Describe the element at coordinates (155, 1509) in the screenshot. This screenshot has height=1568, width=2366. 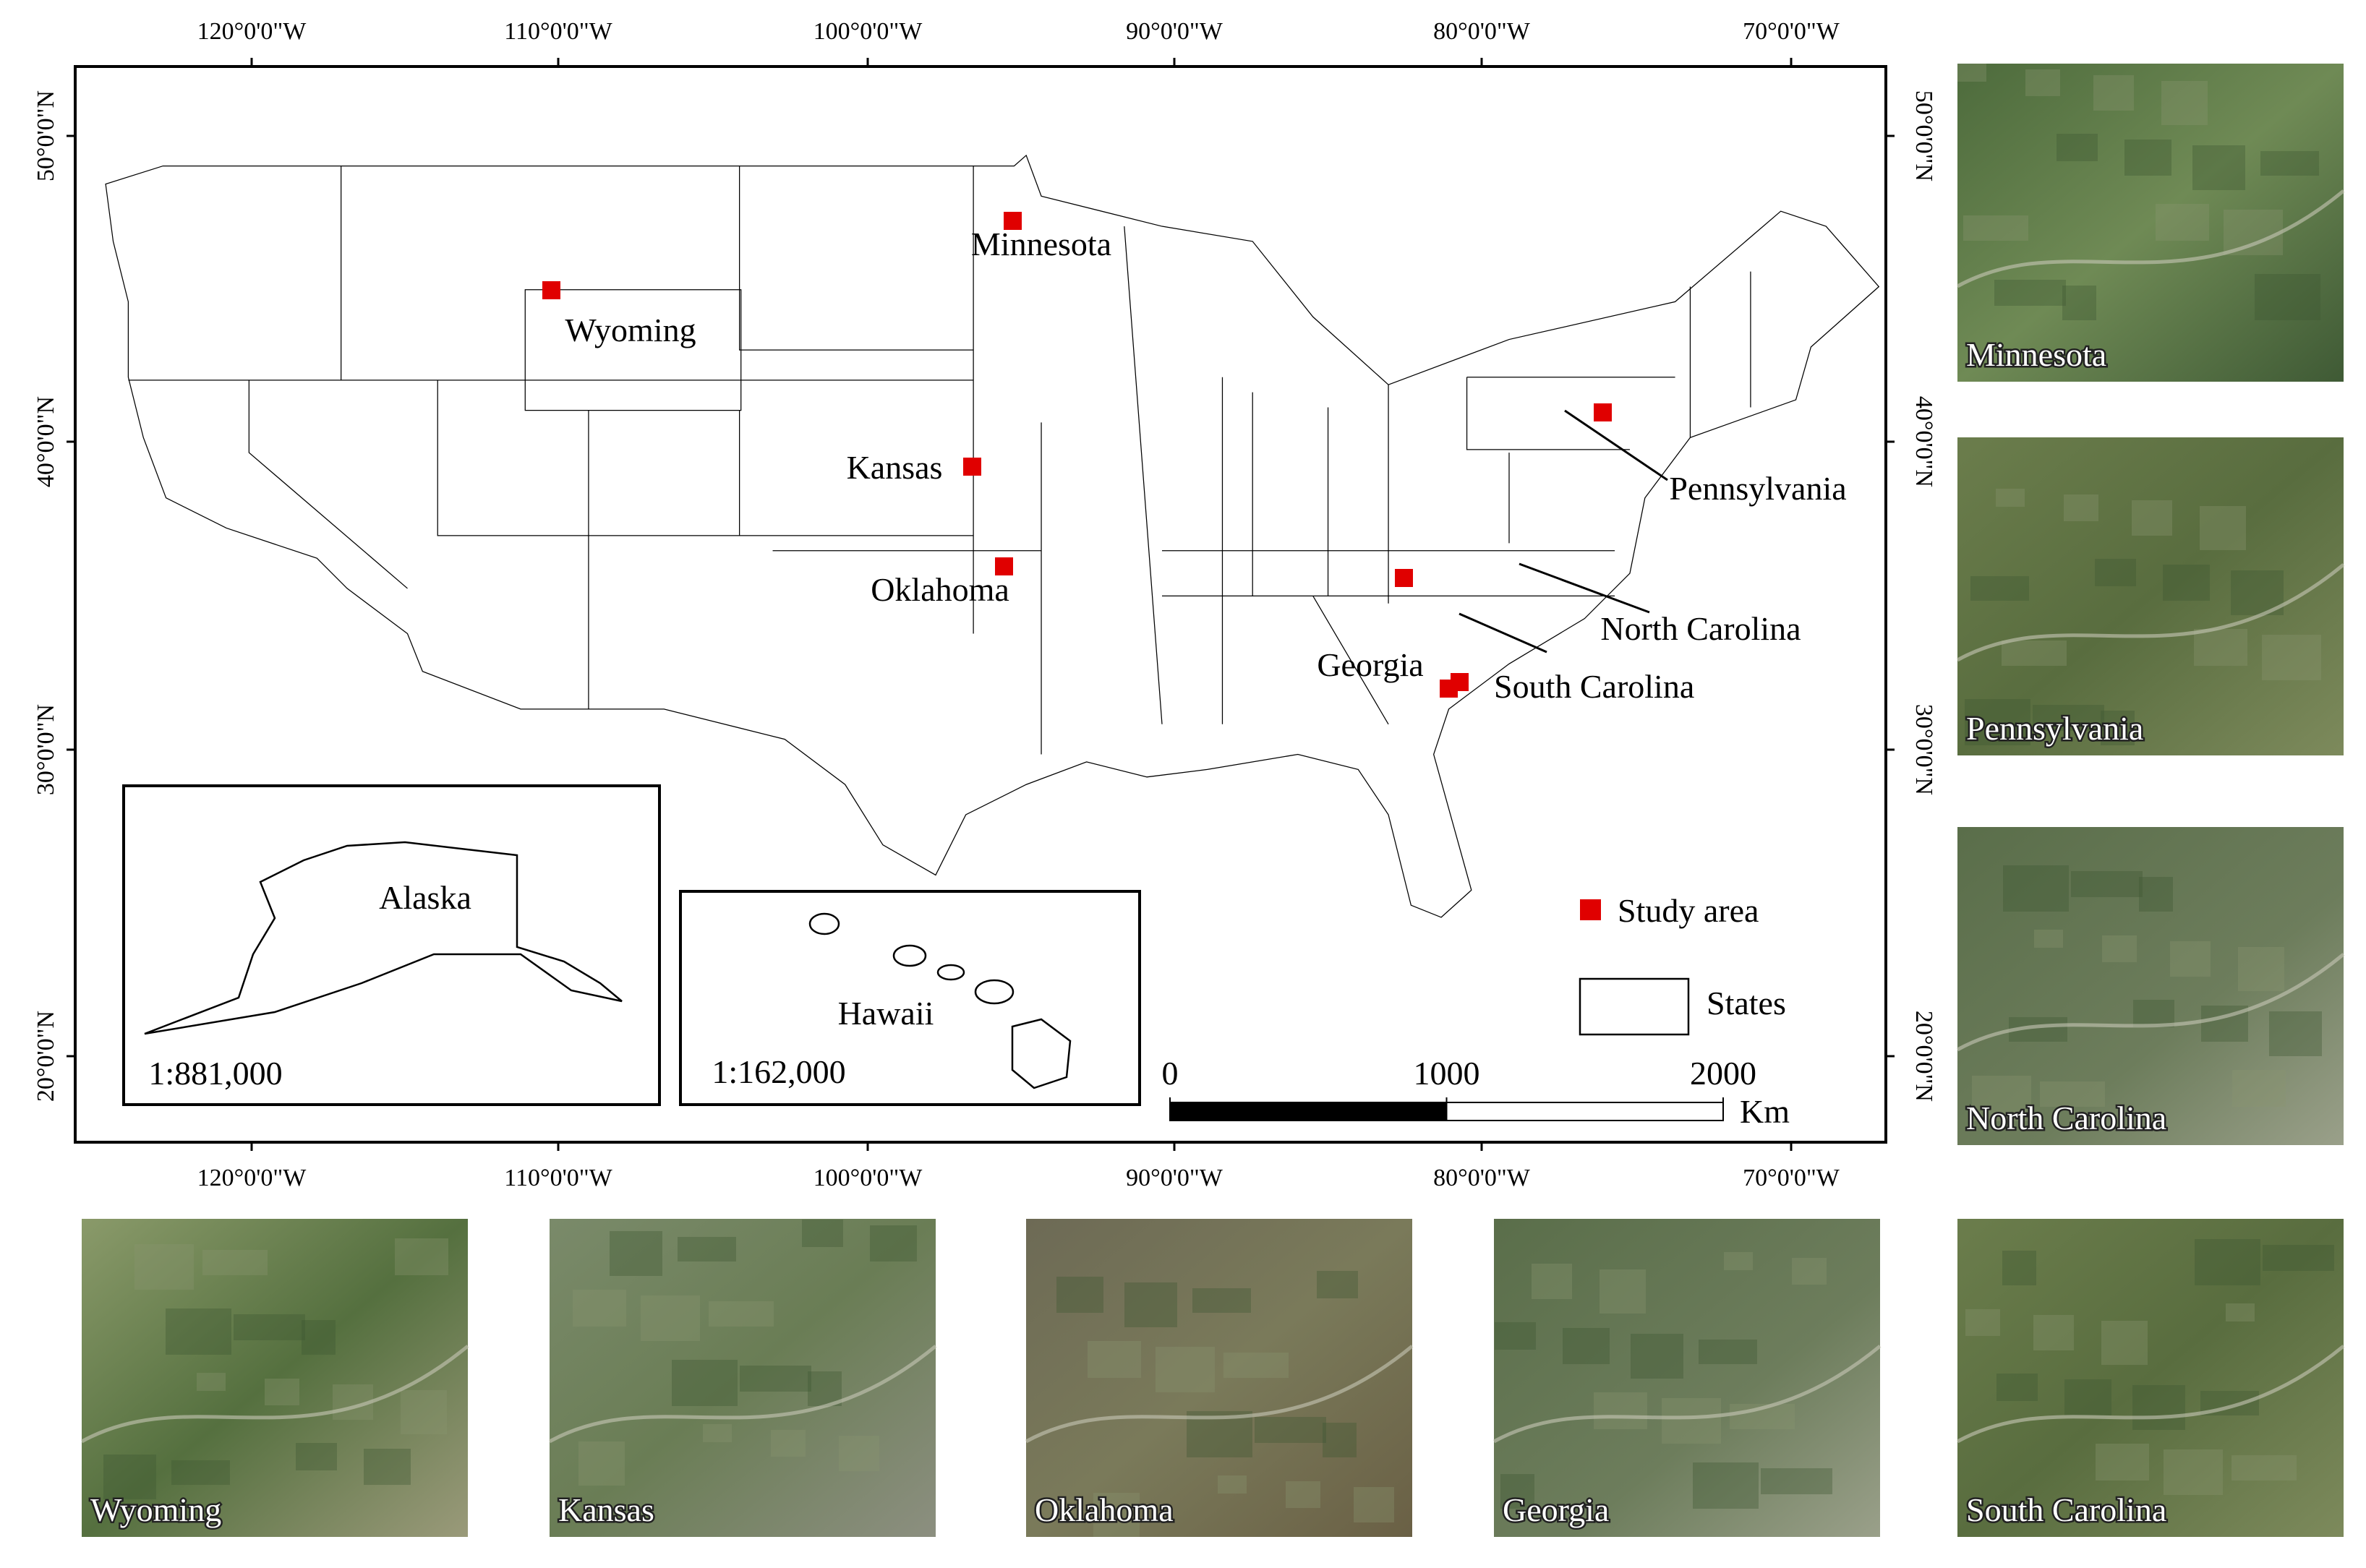
I see `photo-label: Wyoming` at that location.